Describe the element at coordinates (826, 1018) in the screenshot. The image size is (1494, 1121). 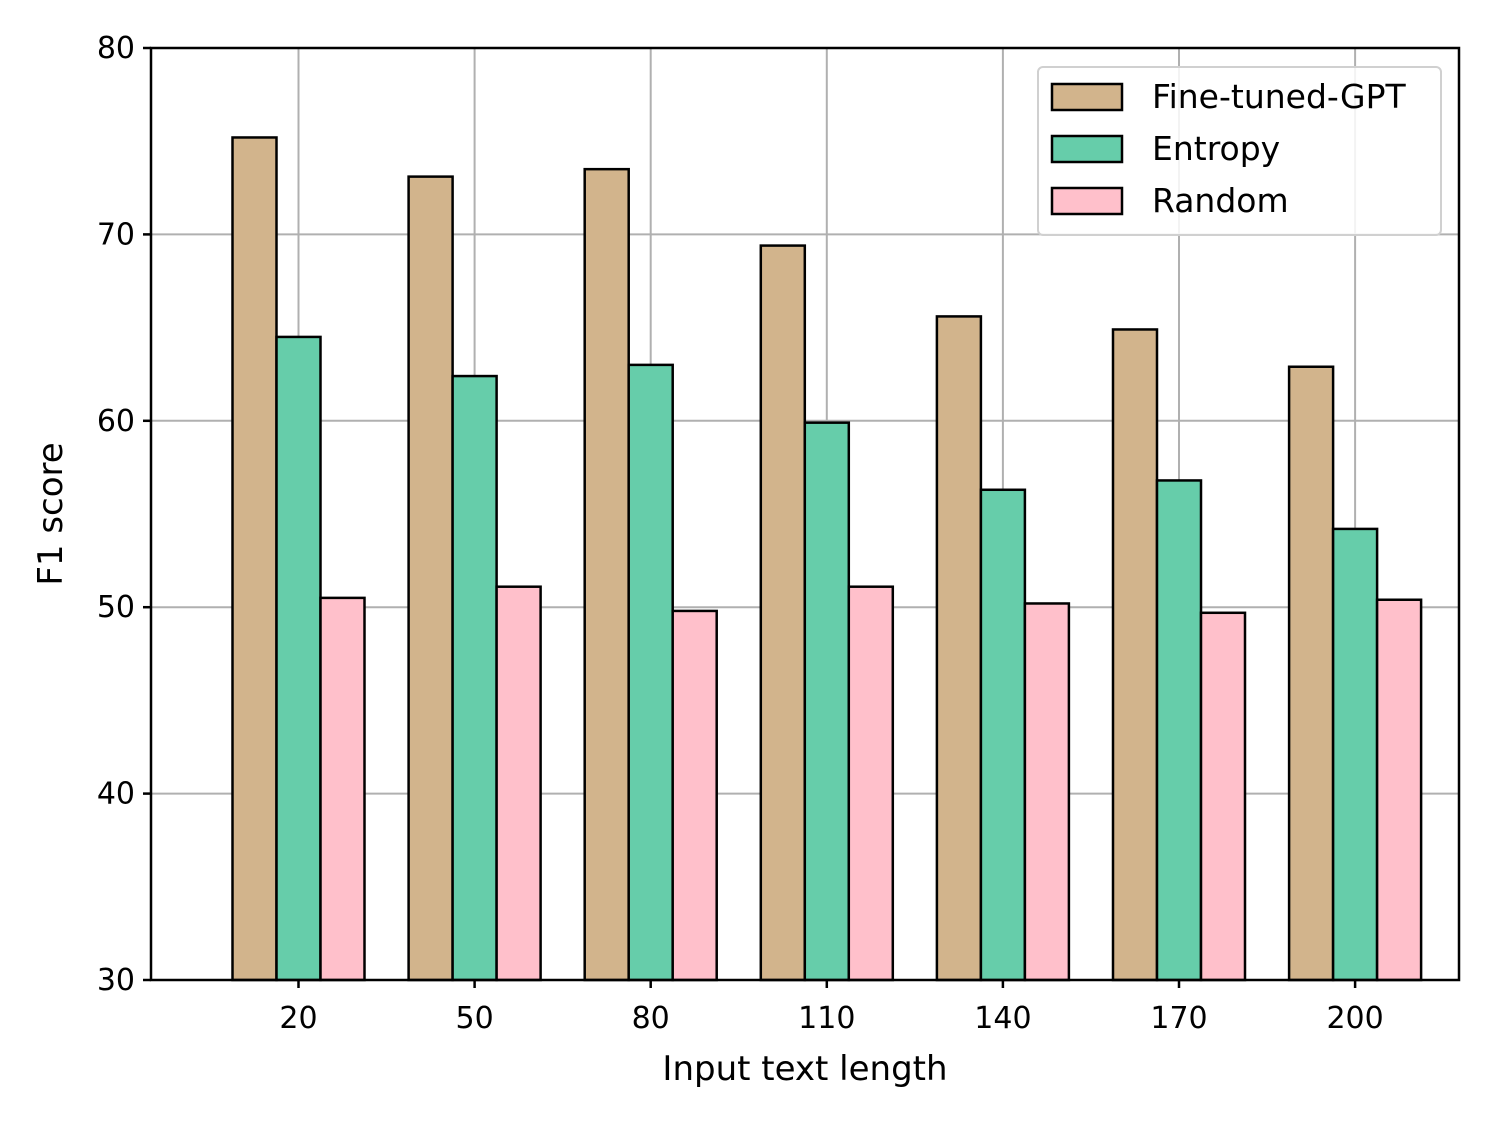
I see `x-tick-label: 110` at that location.